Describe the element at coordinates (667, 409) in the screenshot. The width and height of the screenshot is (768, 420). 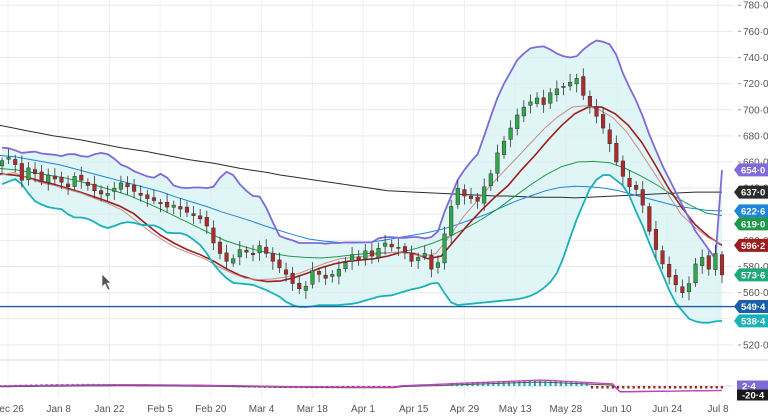
I see `x-tick-label: Jun 24` at that location.